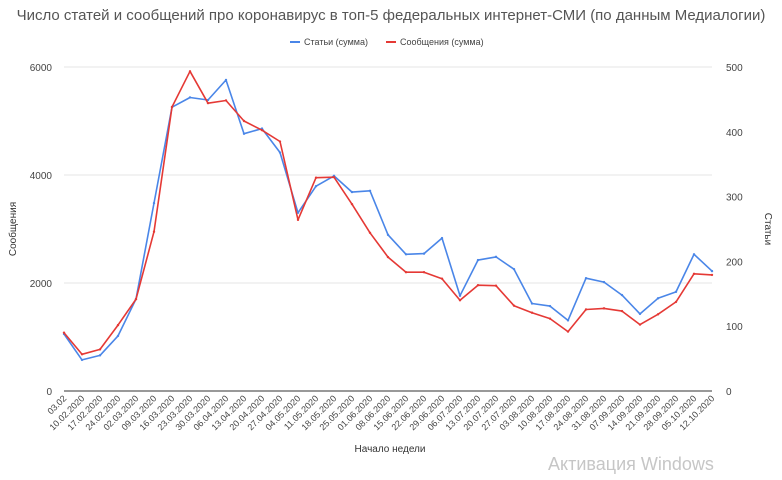 This screenshot has width=782, height=480. Describe the element at coordinates (336, 42) in the screenshot. I see `legend-label: Статьи (сумма)` at that location.